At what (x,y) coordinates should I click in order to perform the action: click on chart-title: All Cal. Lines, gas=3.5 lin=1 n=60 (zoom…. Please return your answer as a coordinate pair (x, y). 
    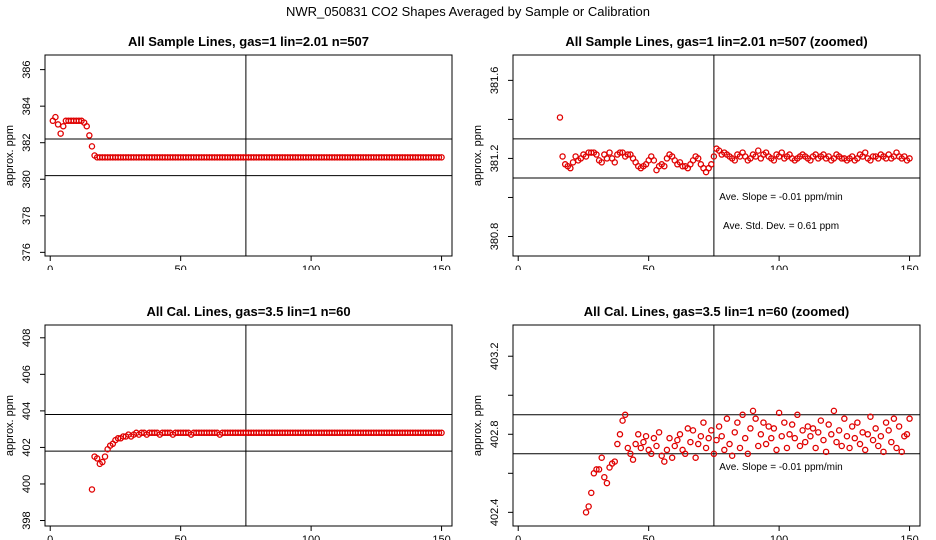
    Looking at the image, I should click on (717, 311).